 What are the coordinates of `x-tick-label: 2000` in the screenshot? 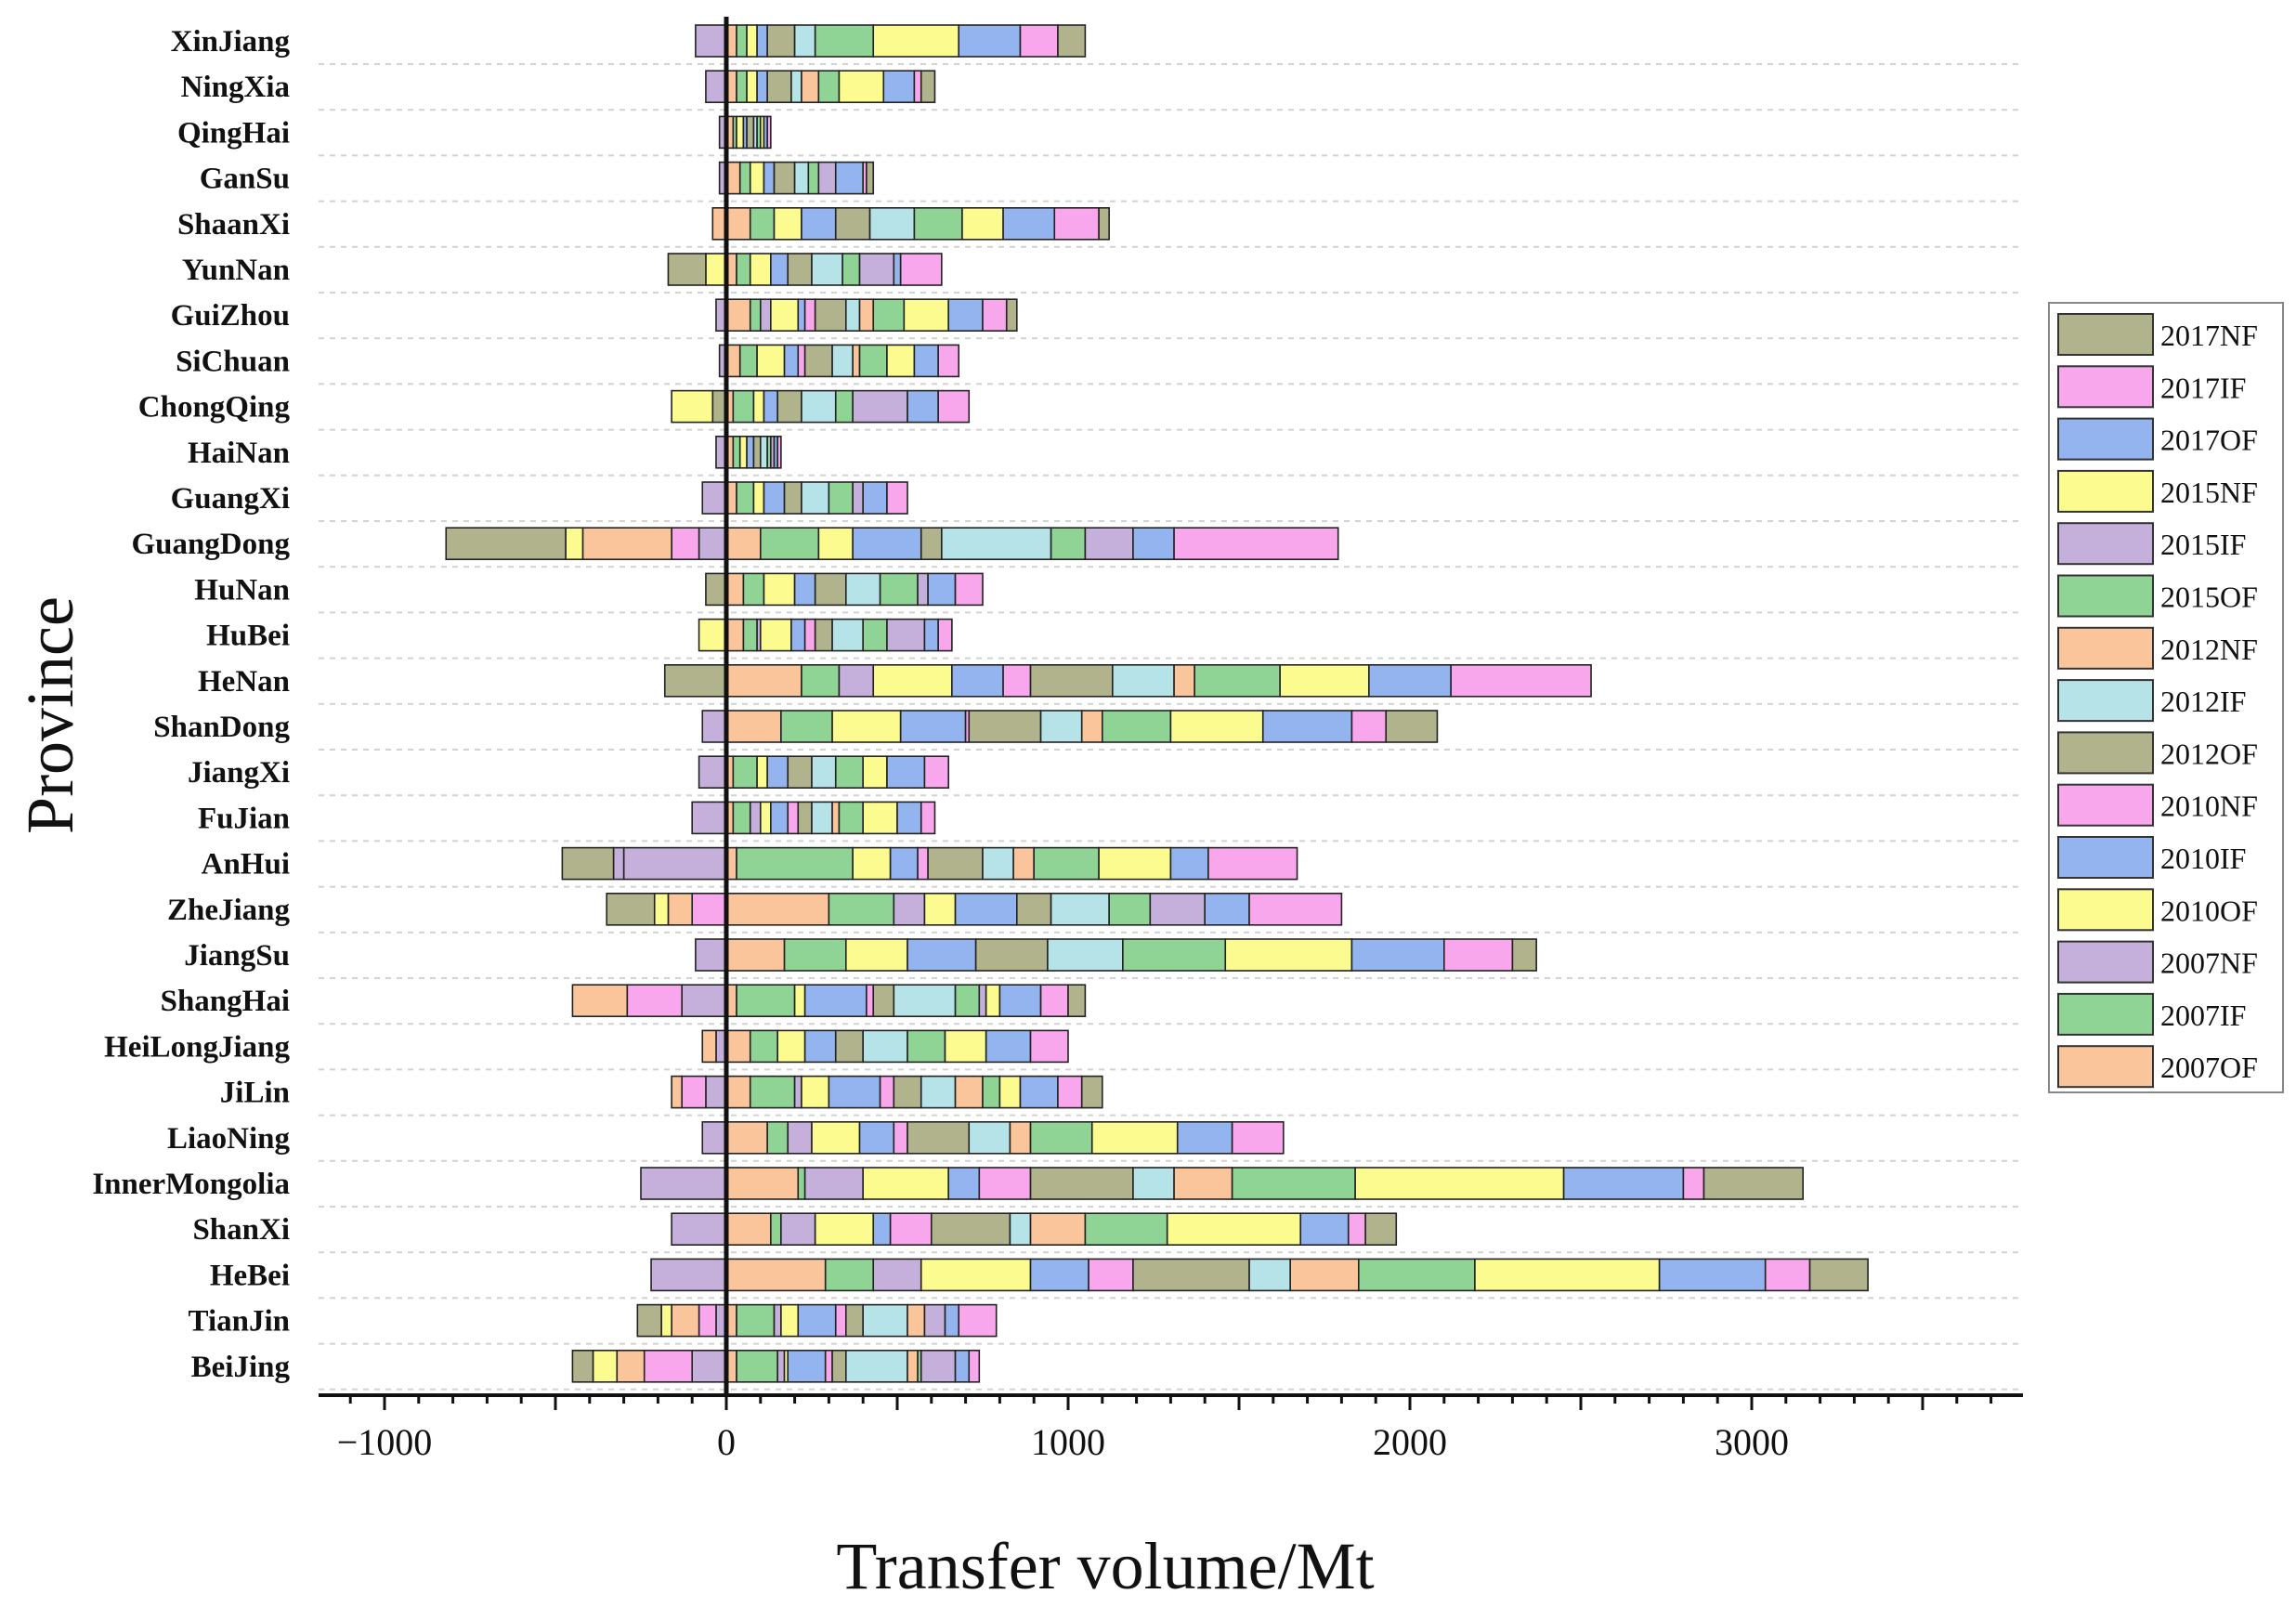 It's located at (1410, 1442).